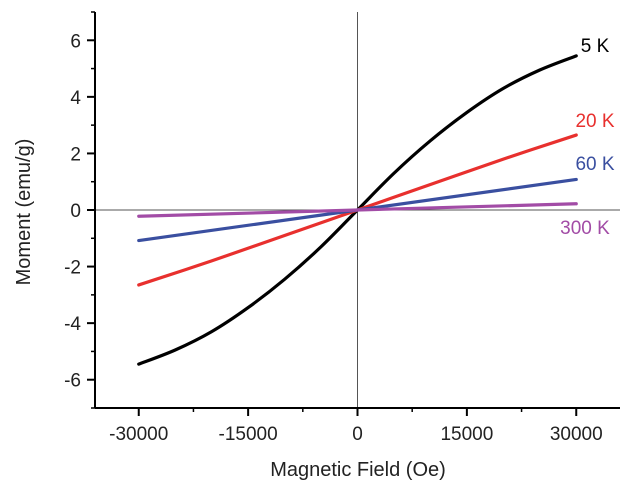  What do you see at coordinates (594, 121) in the screenshot?
I see `series-label-20k: 20 K` at bounding box center [594, 121].